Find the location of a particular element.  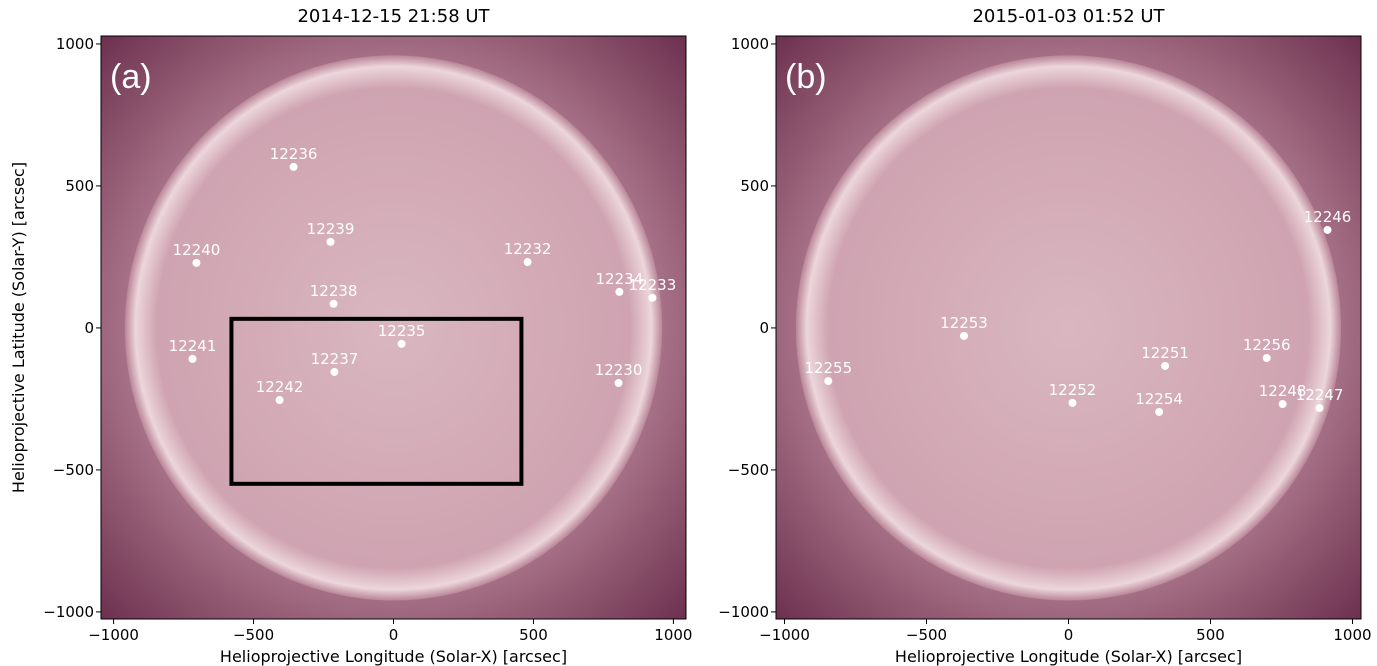

active-region-label: 12238 is located at coordinates (334, 291).